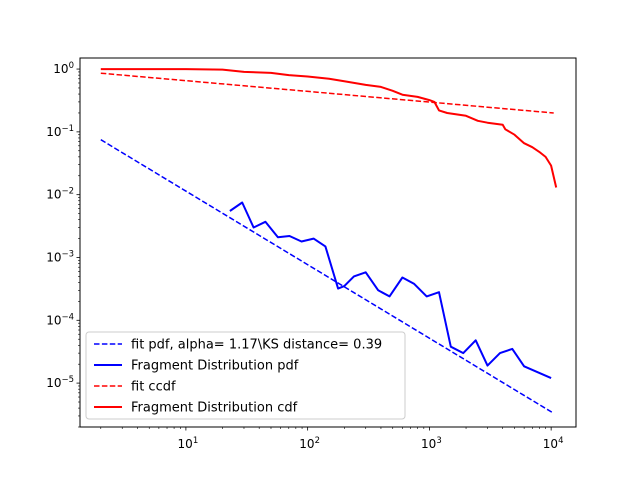 Image resolution: width=640 pixels, height=480 pixels. I want to click on x-tick-label-2: 102, so click(309, 443).